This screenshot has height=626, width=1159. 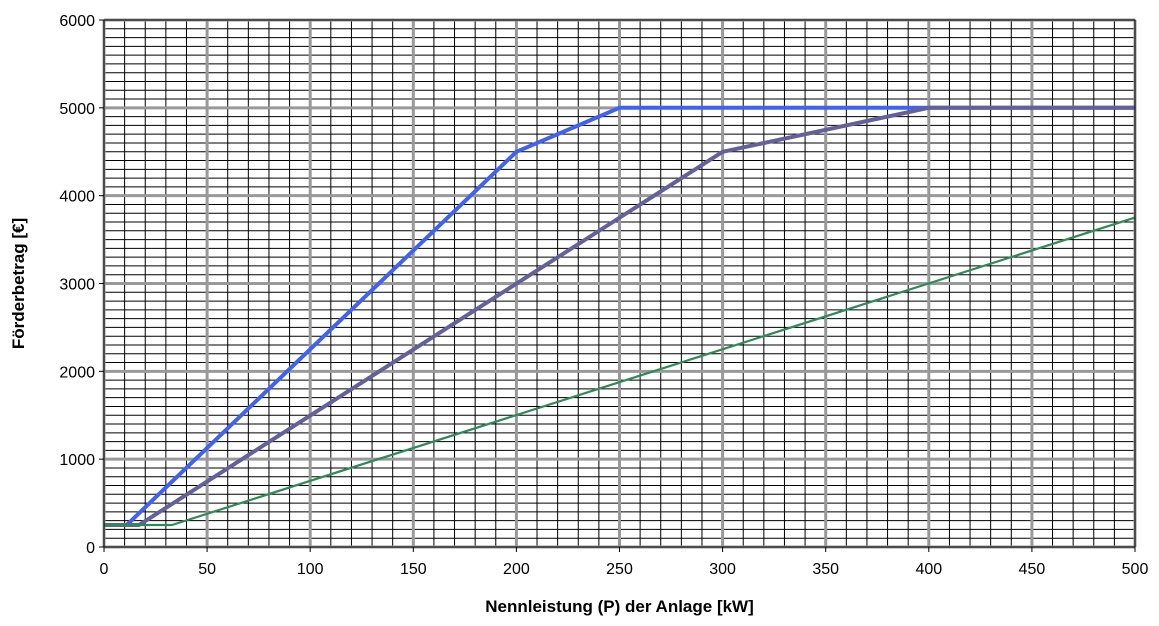 I want to click on x-tick-label: 350, so click(x=825, y=569).